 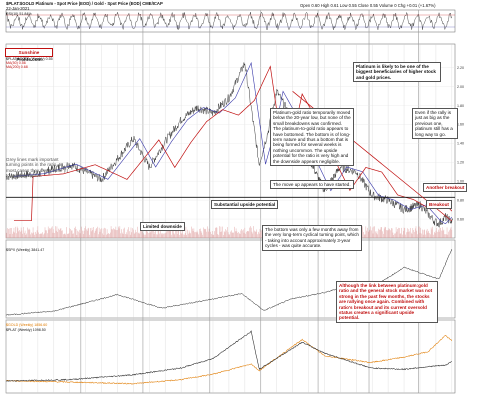 I want to click on legend-spx: $SPX (Weekly) 3841.47, so click(x=25, y=250).